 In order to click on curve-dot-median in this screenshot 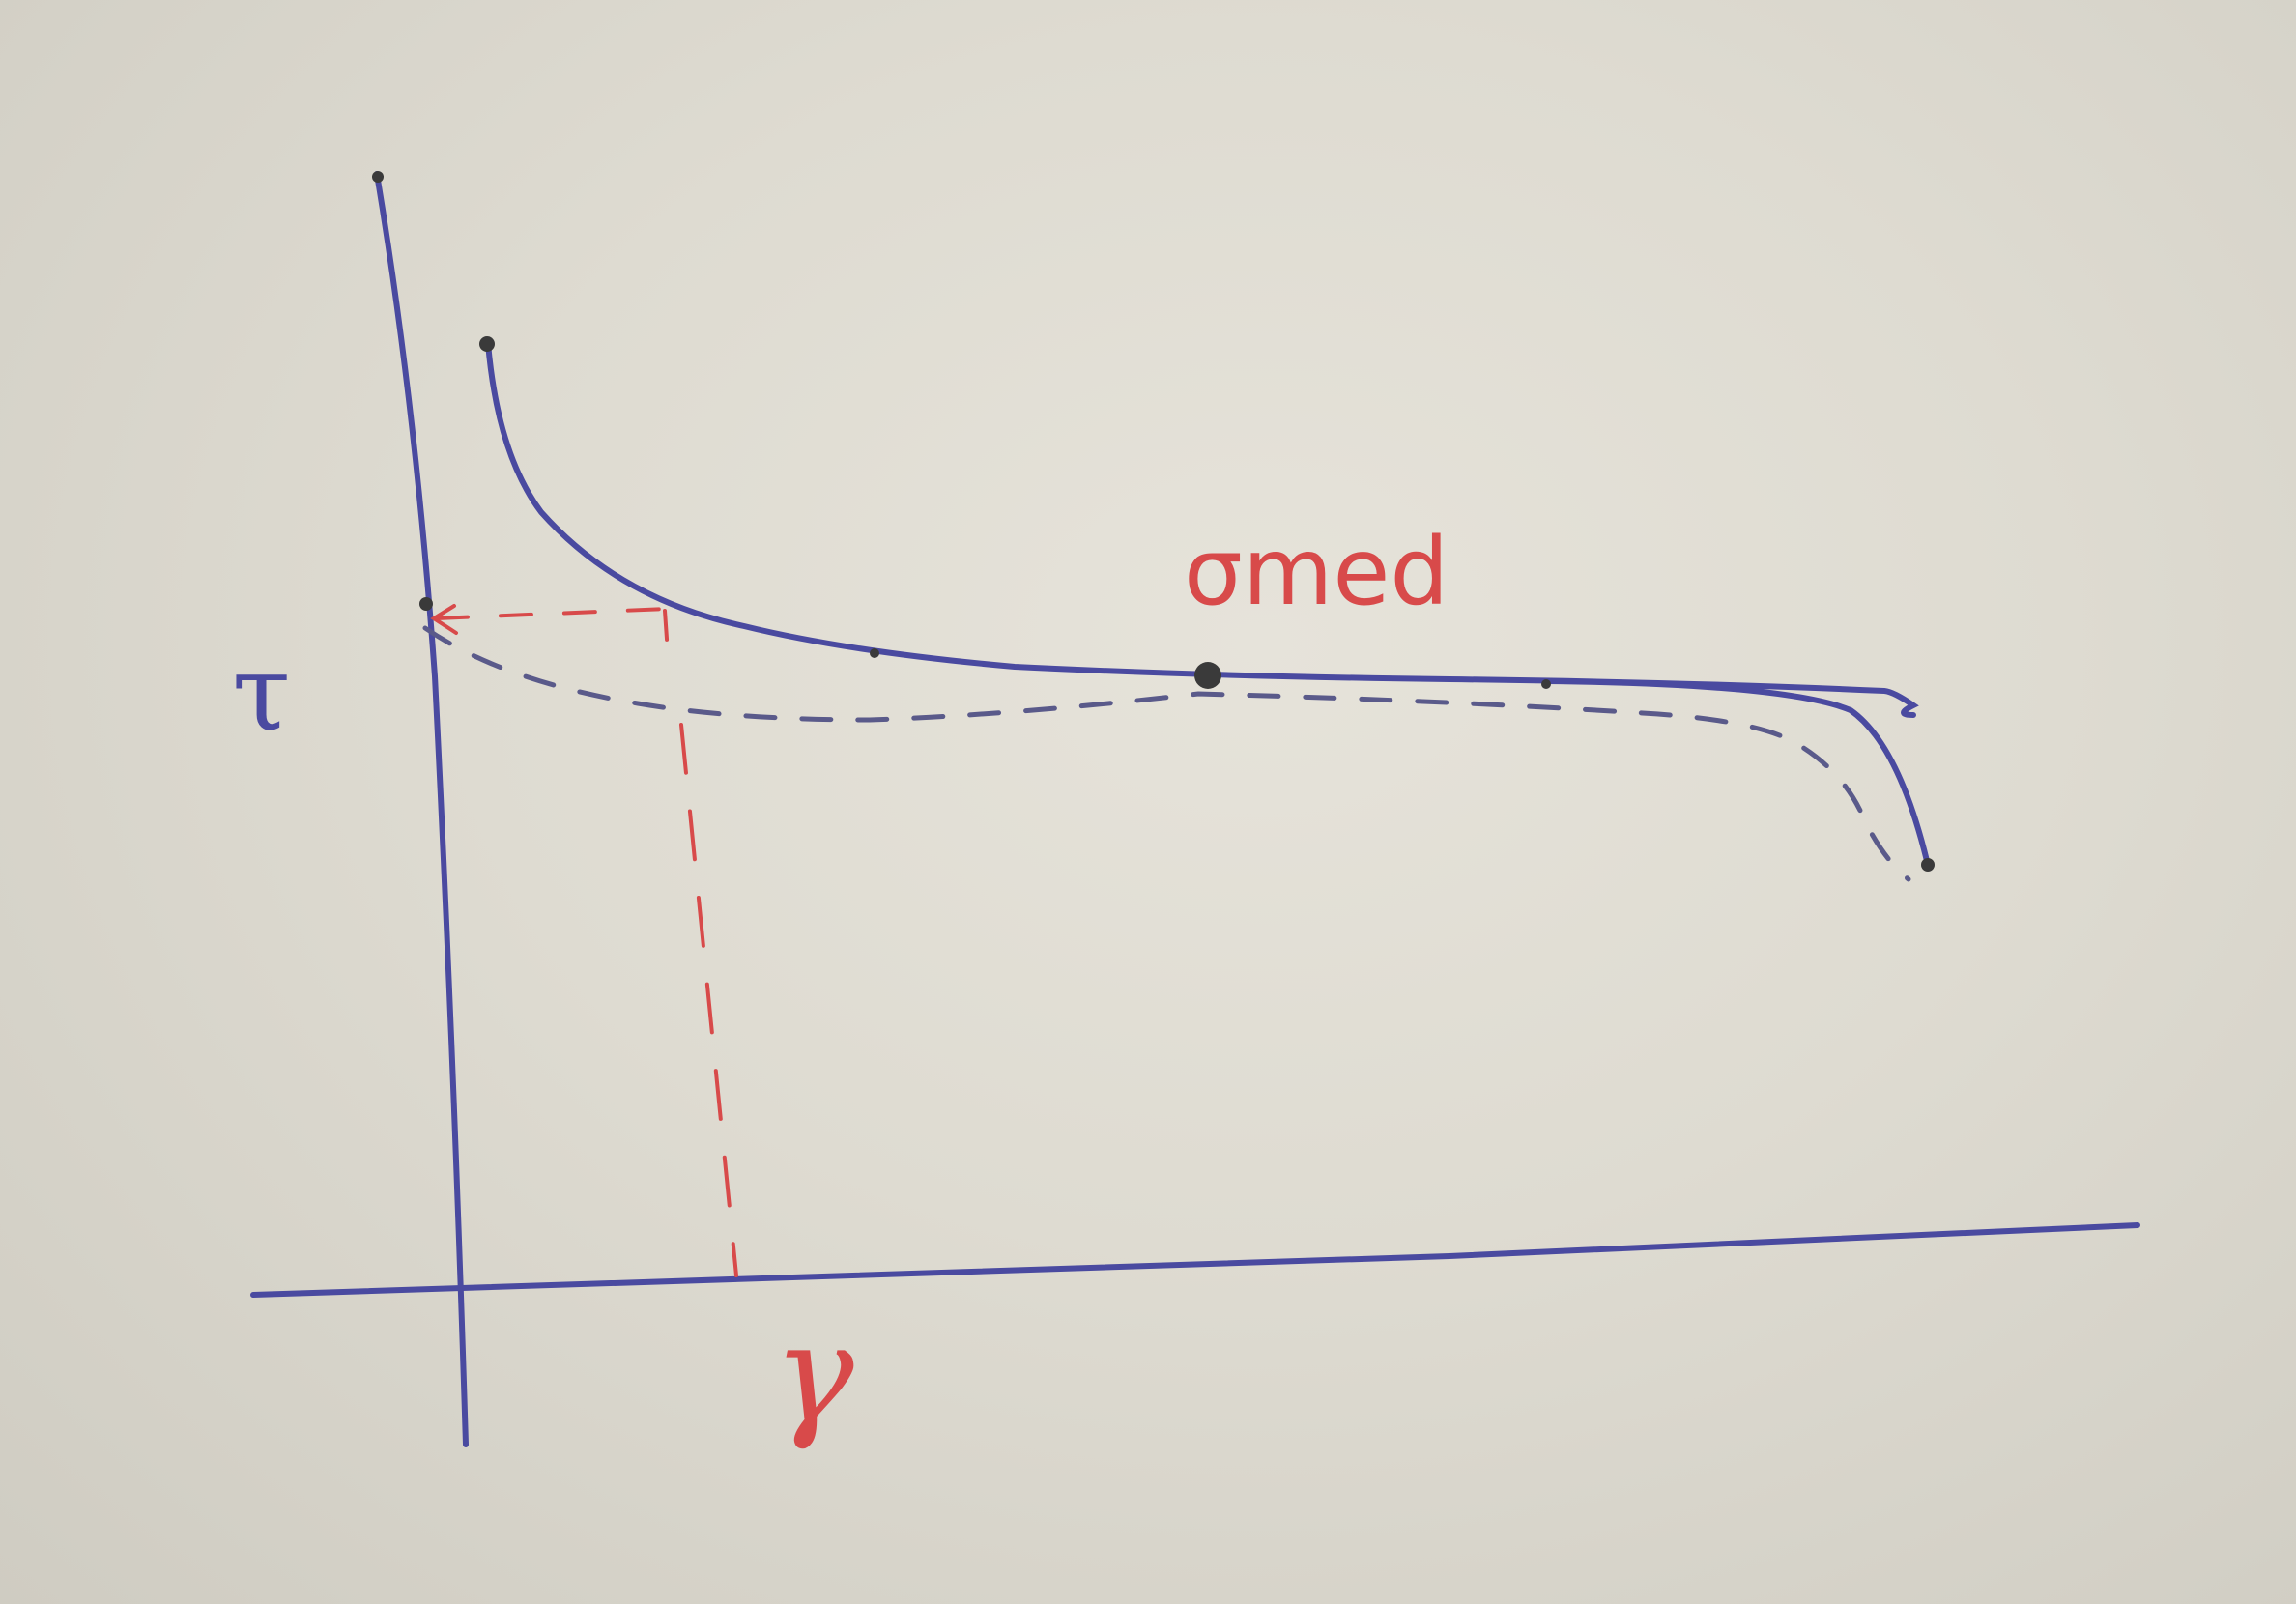, I will do `click(1207, 675)`.